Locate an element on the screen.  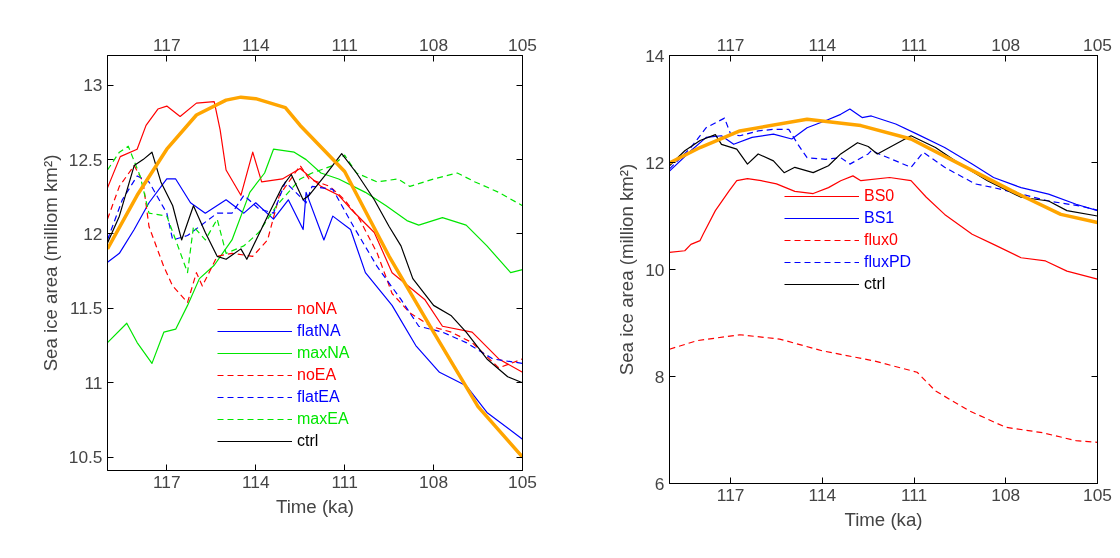
y-tick-label: 8 is located at coordinates (659, 376).